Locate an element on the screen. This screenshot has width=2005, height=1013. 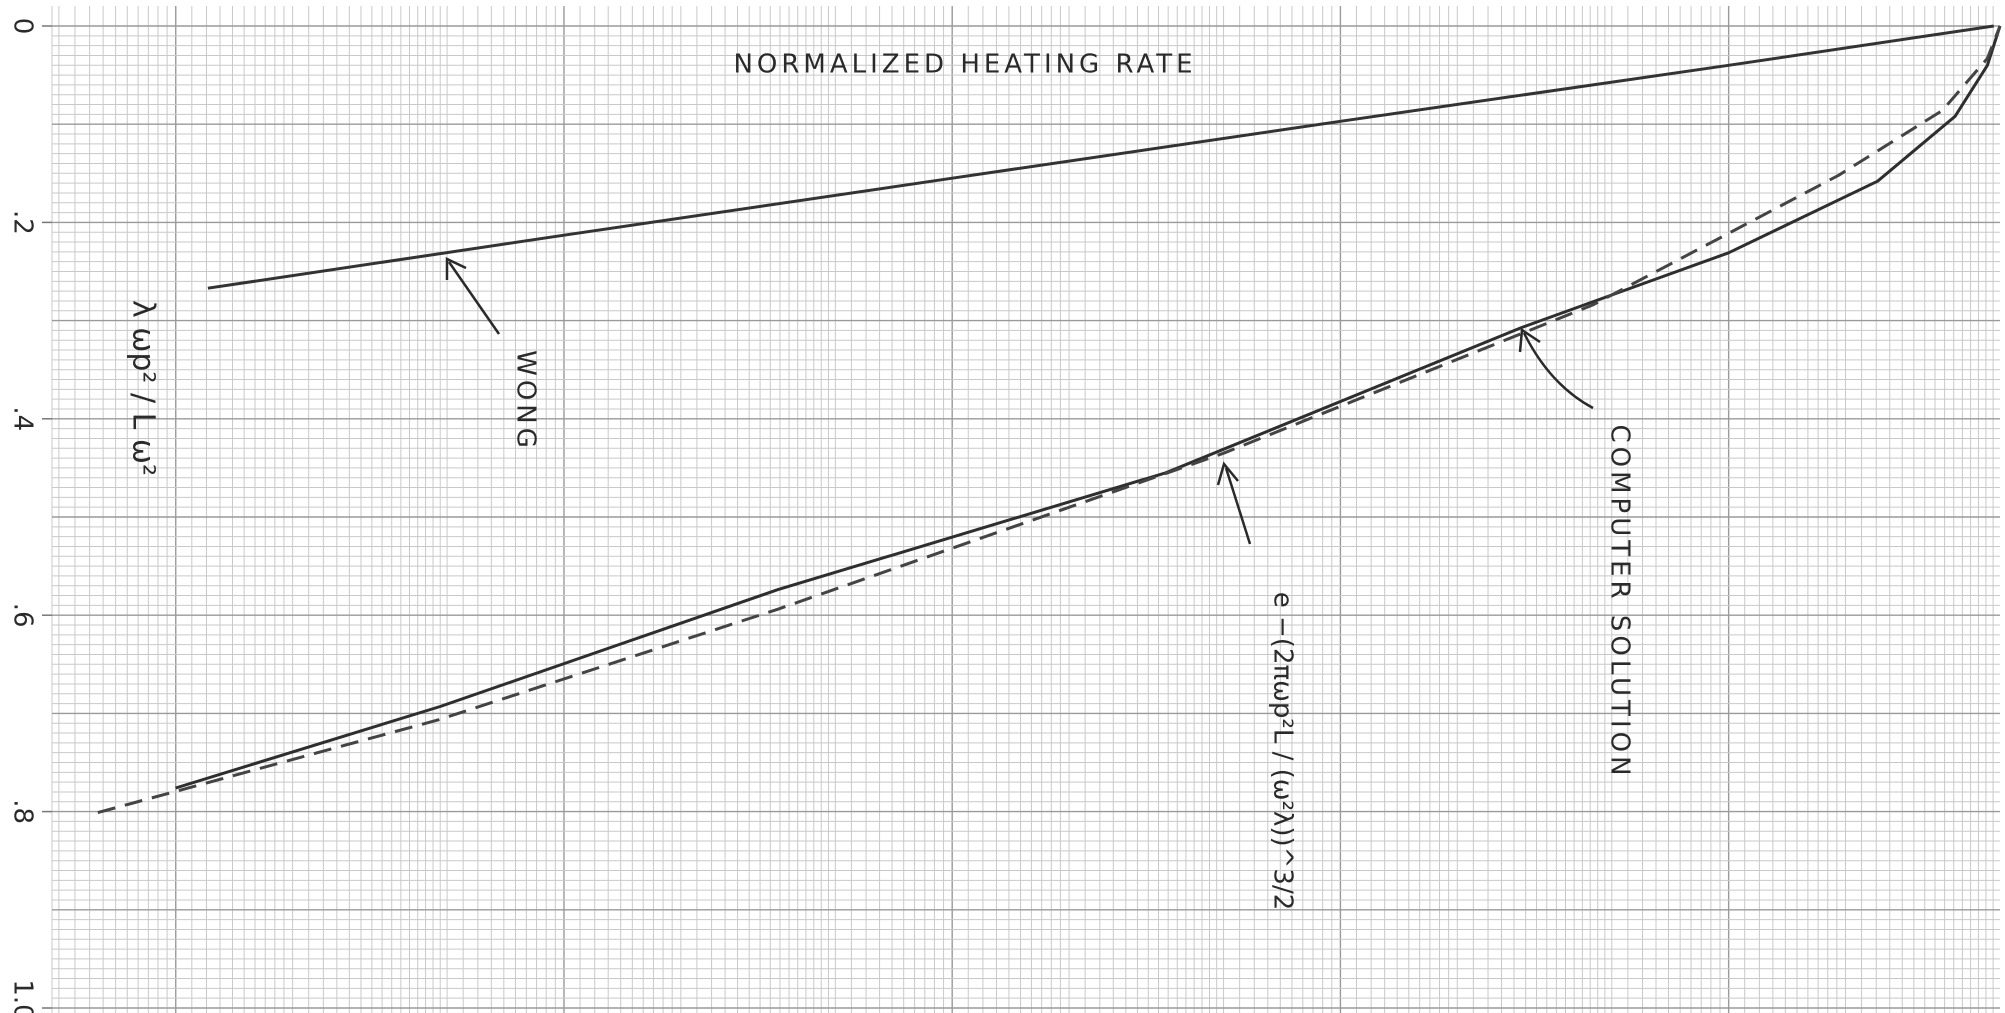
y-tick-label: 1.0 is located at coordinates (23, 996).